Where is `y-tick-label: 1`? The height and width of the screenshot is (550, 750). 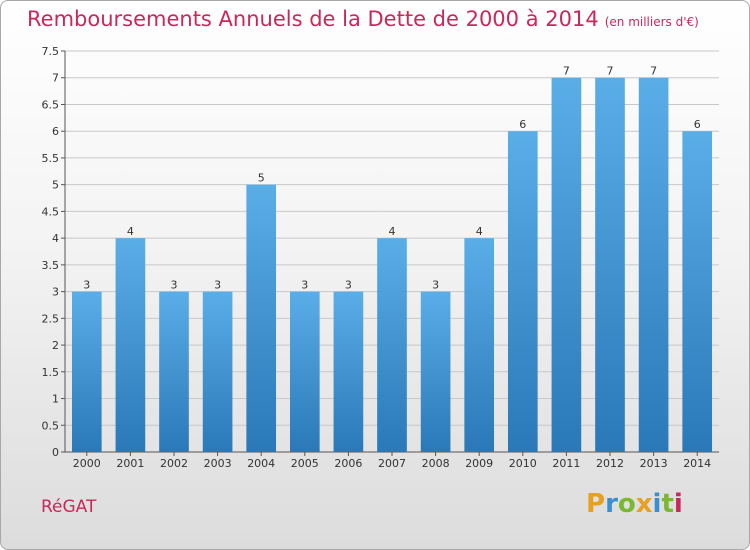 y-tick-label: 1 is located at coordinates (55, 399).